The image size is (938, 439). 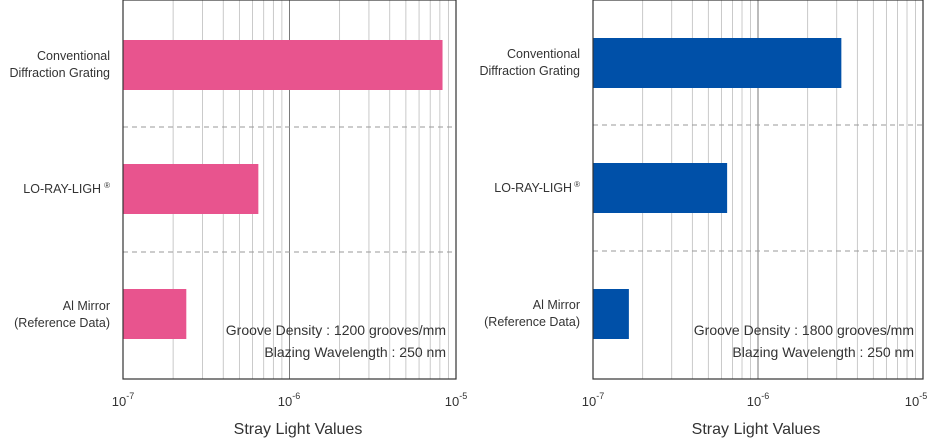 What do you see at coordinates (600, 396) in the screenshot?
I see `chart-1800-tick-exp: -7` at bounding box center [600, 396].